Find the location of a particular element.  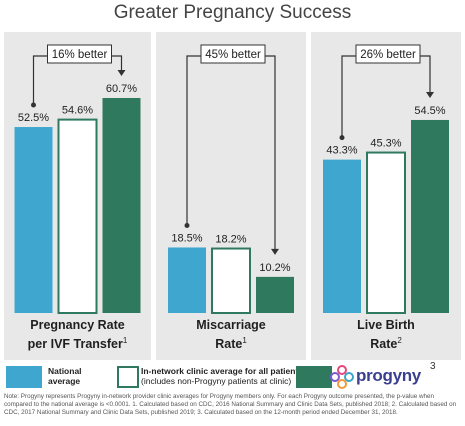

panel-title-miscarriage-rate: Miscarriage Rate1 is located at coordinates (231, 335).